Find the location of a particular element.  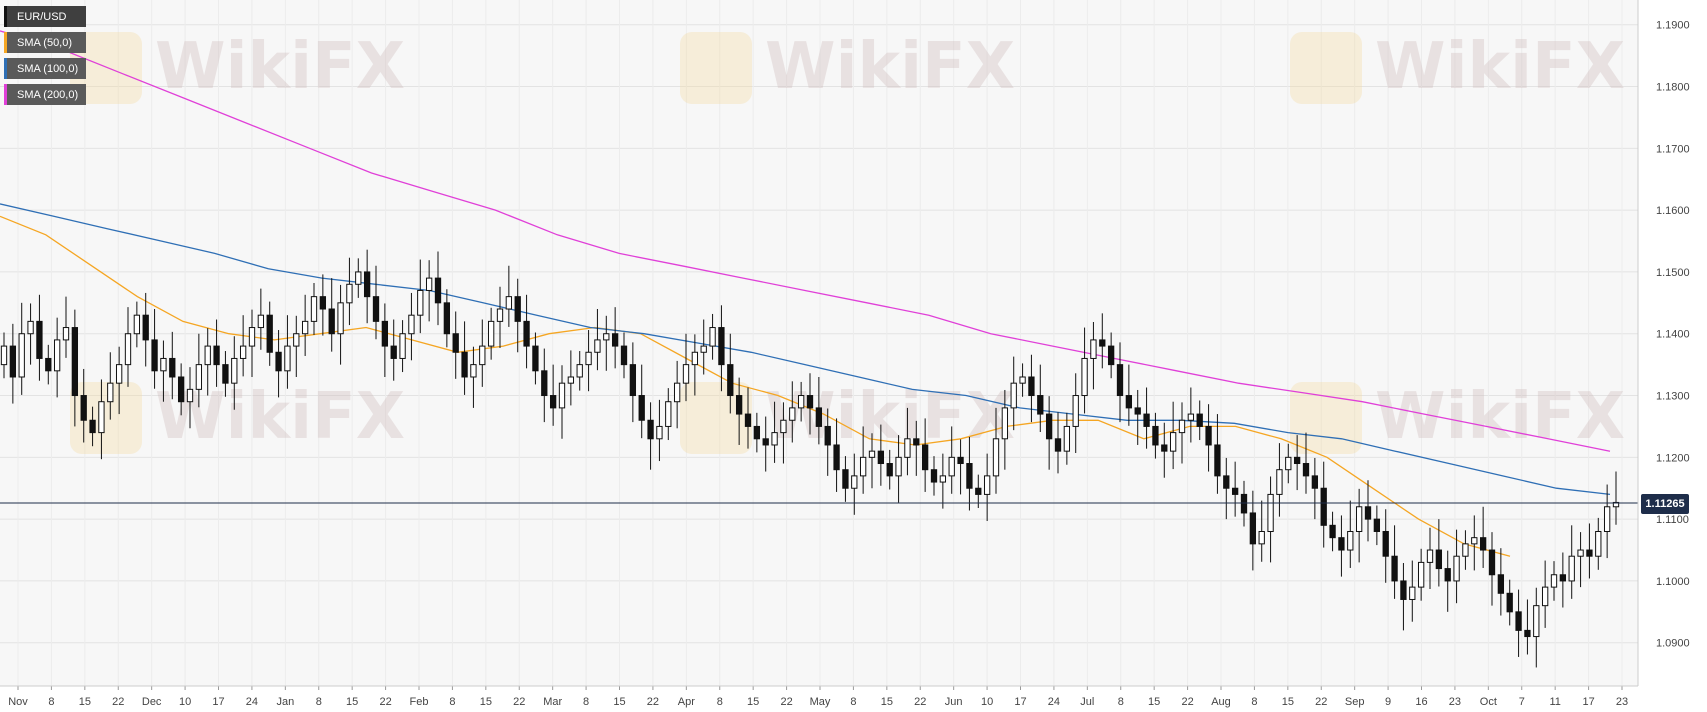

x-tick-label: Oct is located at coordinates (1488, 702).